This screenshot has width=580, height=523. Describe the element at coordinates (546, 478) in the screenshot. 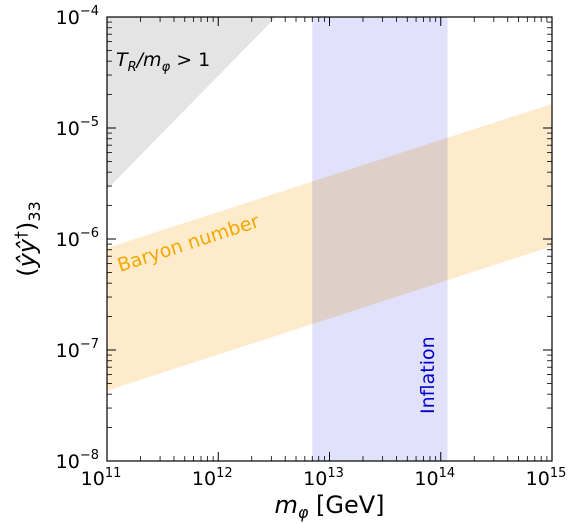

I see `x-tick-label: 1015` at that location.